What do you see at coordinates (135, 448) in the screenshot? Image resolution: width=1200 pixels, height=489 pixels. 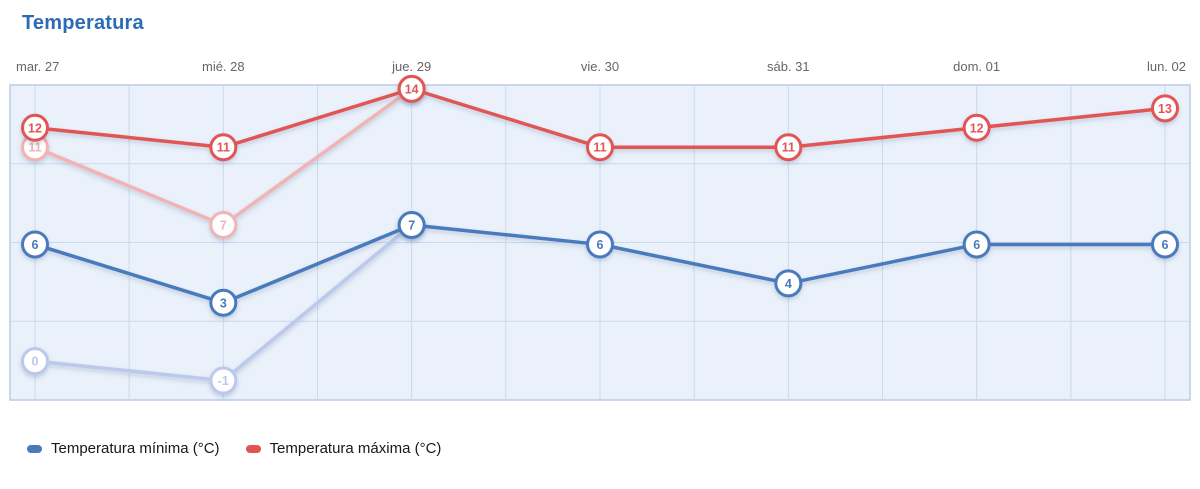 I see `legend-label: Temperatura mínima (°C)` at bounding box center [135, 448].